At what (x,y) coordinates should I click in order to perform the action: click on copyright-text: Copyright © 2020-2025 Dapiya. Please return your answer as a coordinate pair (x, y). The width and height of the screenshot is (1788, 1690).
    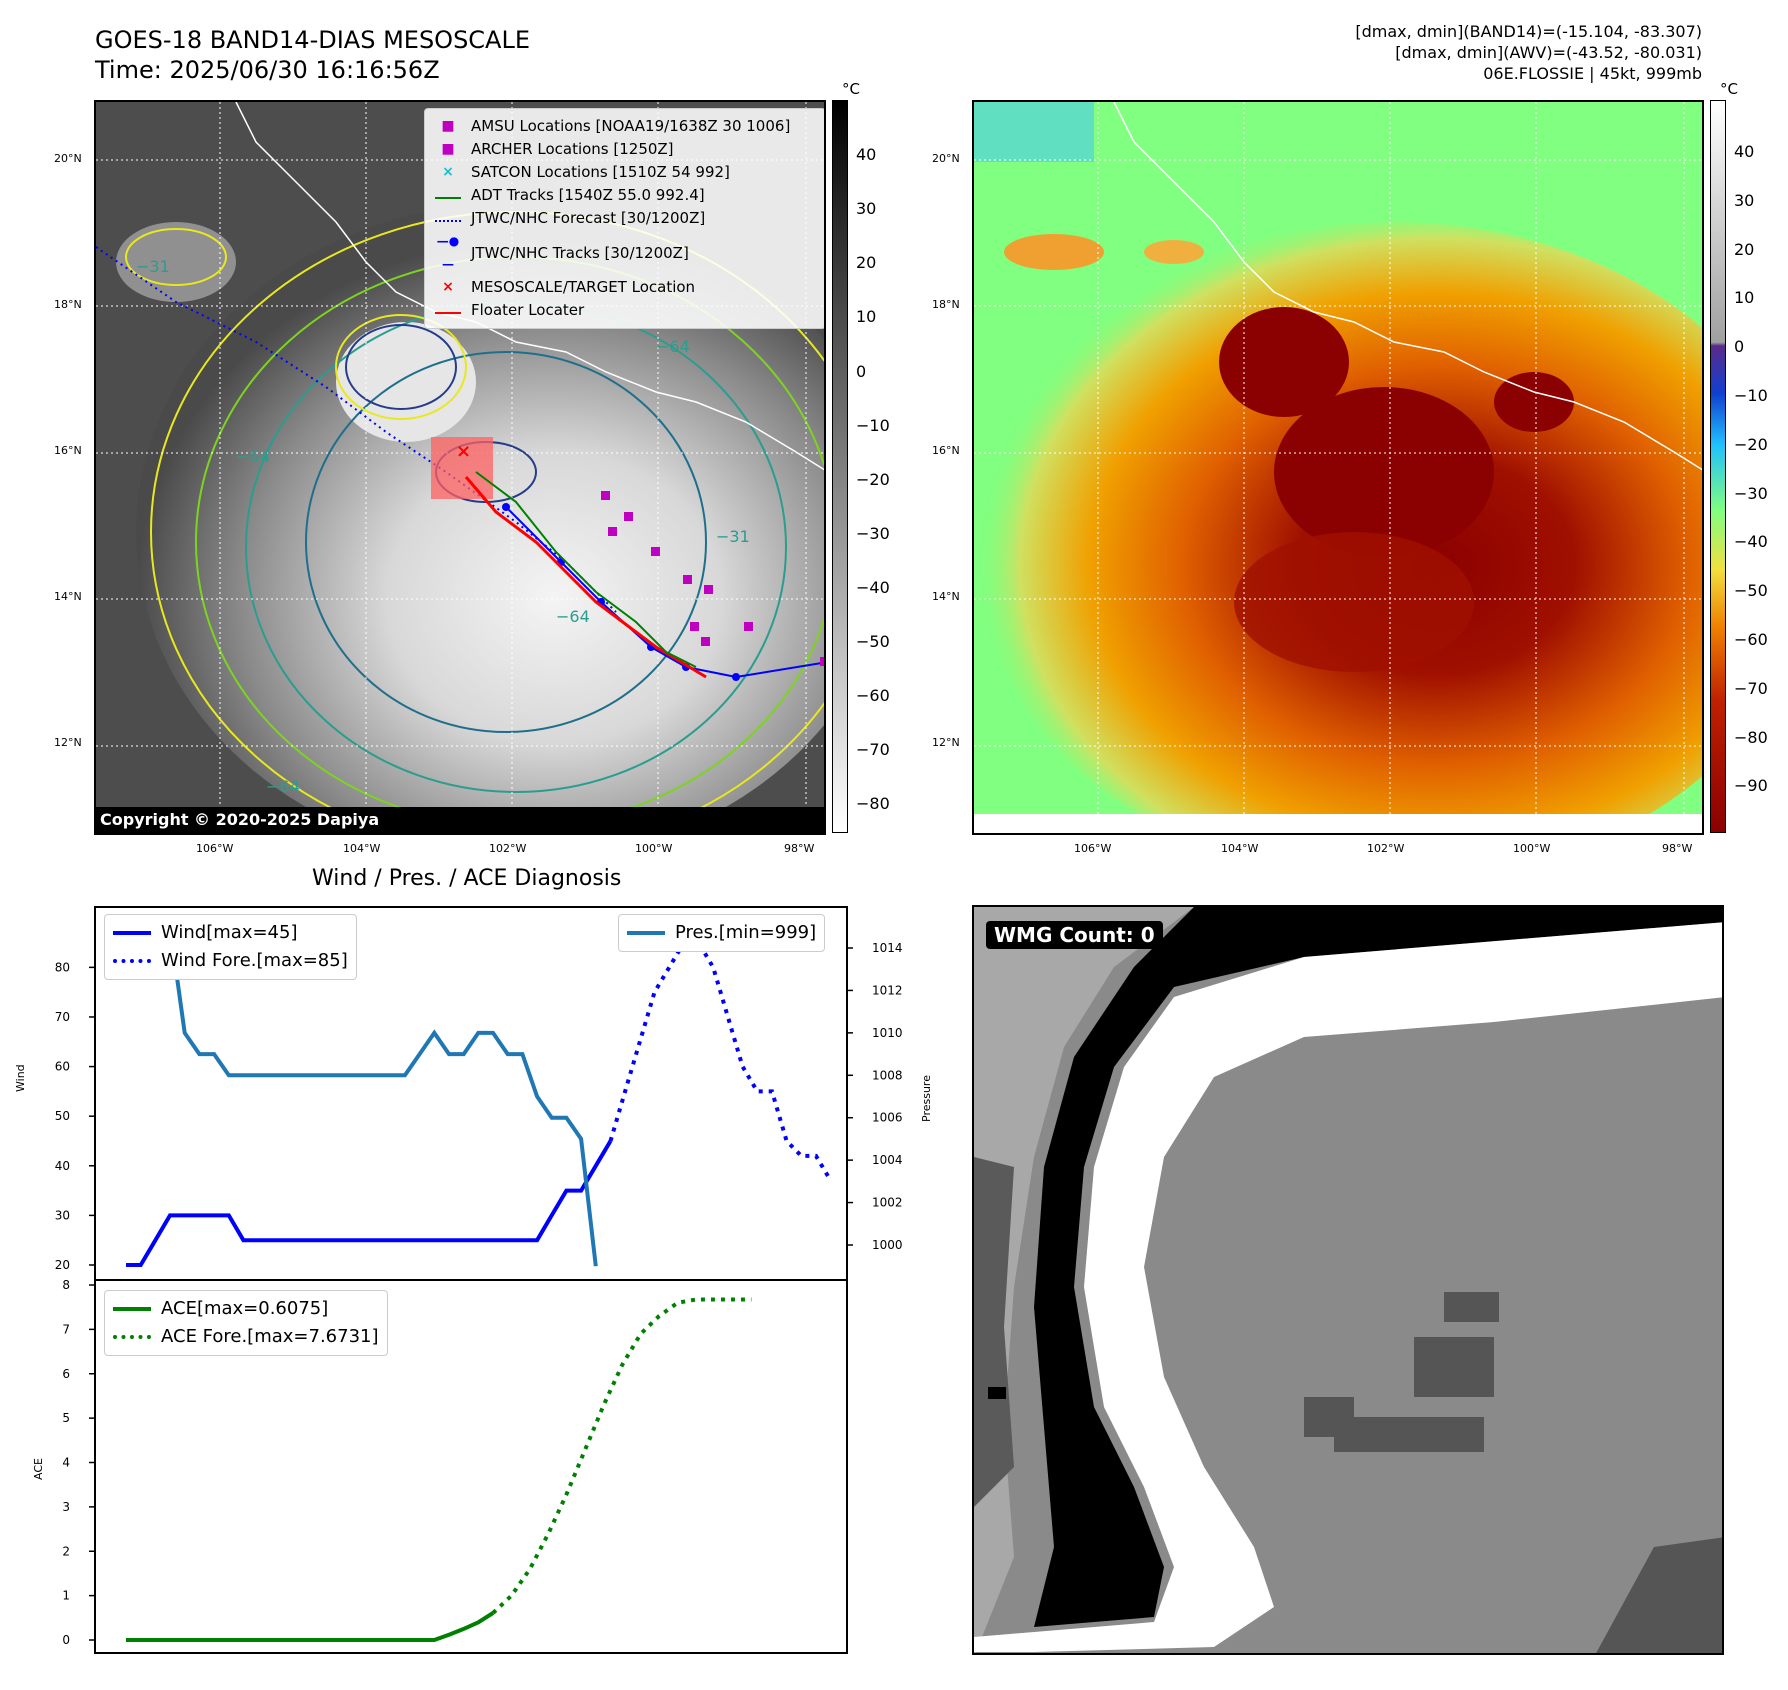
    Looking at the image, I should click on (240, 819).